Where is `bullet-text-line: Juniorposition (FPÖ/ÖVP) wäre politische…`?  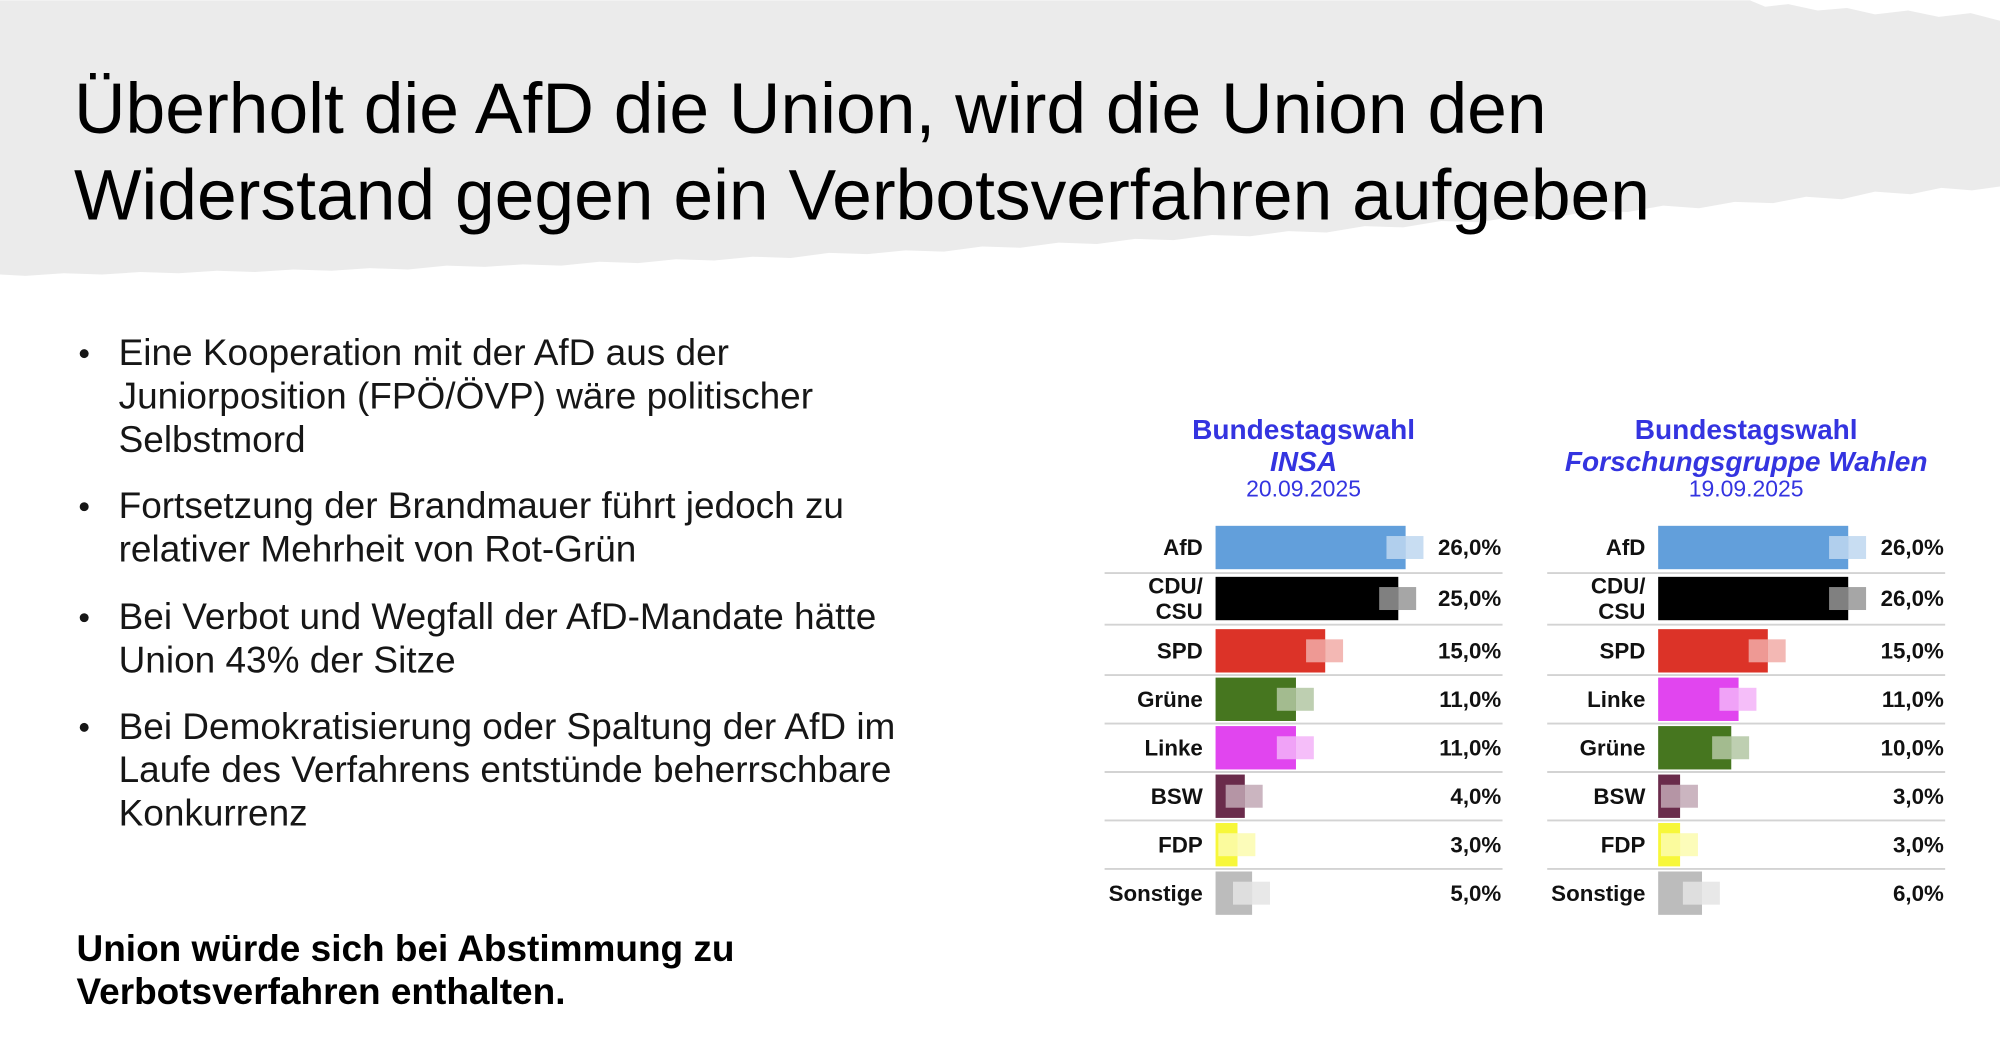 bullet-text-line: Juniorposition (FPÖ/ÖVP) wäre politische… is located at coordinates (466, 395).